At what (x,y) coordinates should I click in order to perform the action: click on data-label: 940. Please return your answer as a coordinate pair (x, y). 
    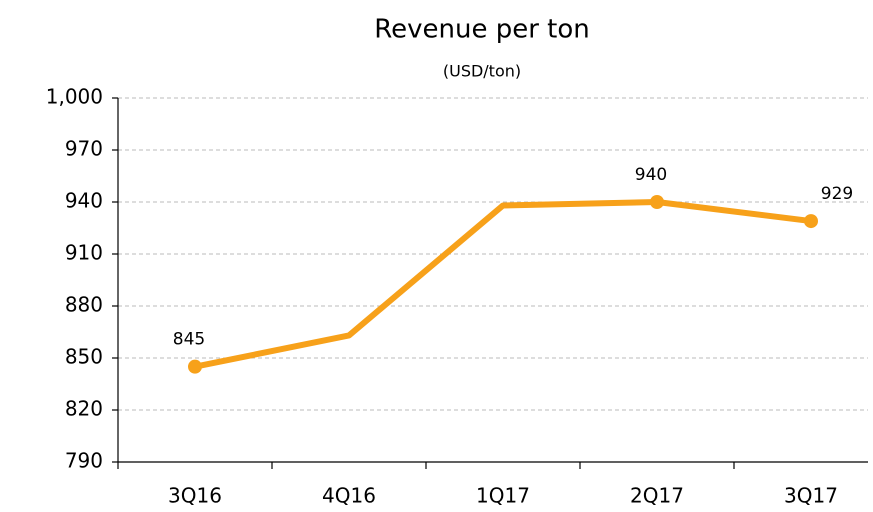
    Looking at the image, I should click on (651, 175).